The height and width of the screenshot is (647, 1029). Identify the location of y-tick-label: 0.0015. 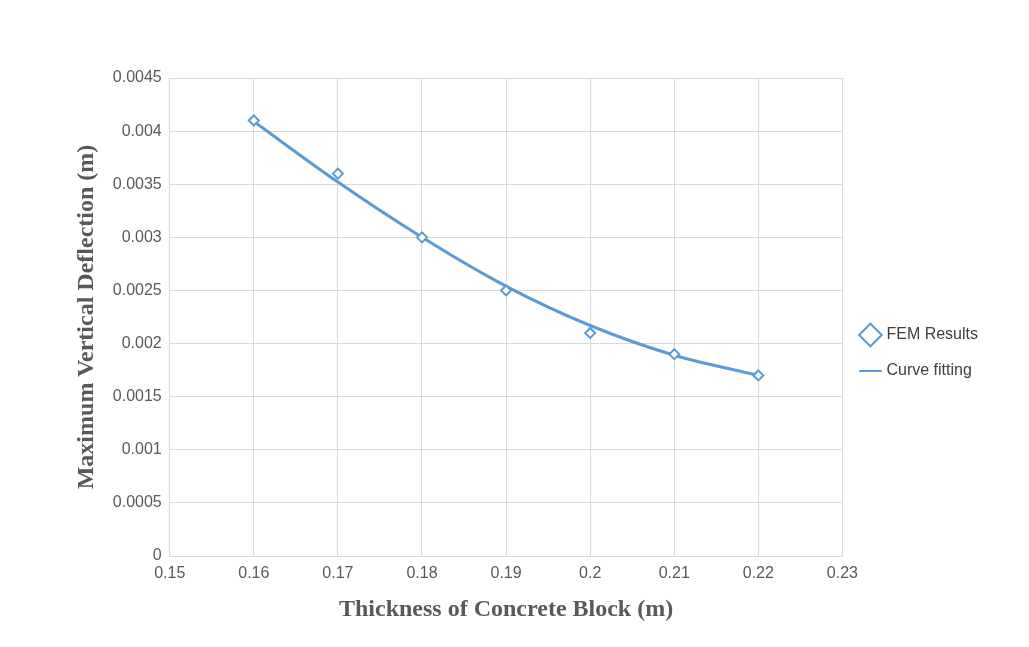
(137, 396).